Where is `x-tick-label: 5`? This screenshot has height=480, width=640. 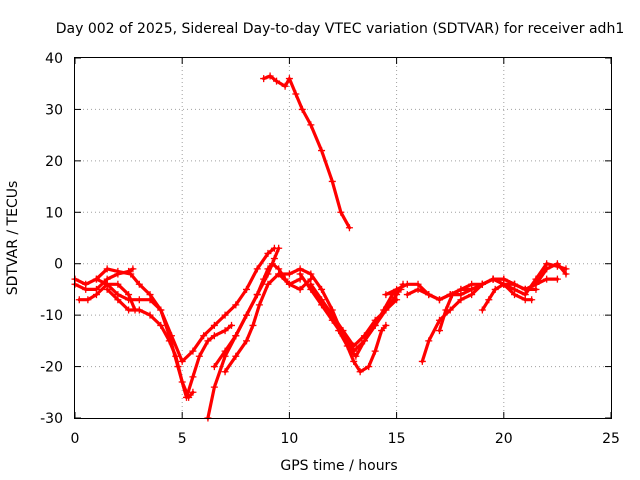 x-tick-label: 5 is located at coordinates (182, 439).